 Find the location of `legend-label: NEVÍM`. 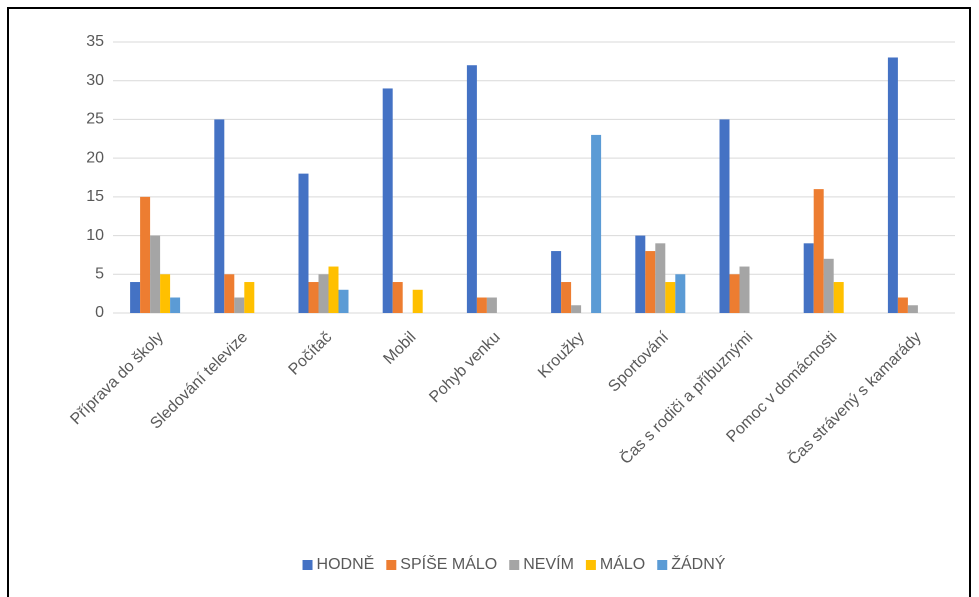

legend-label: NEVÍM is located at coordinates (548, 563).